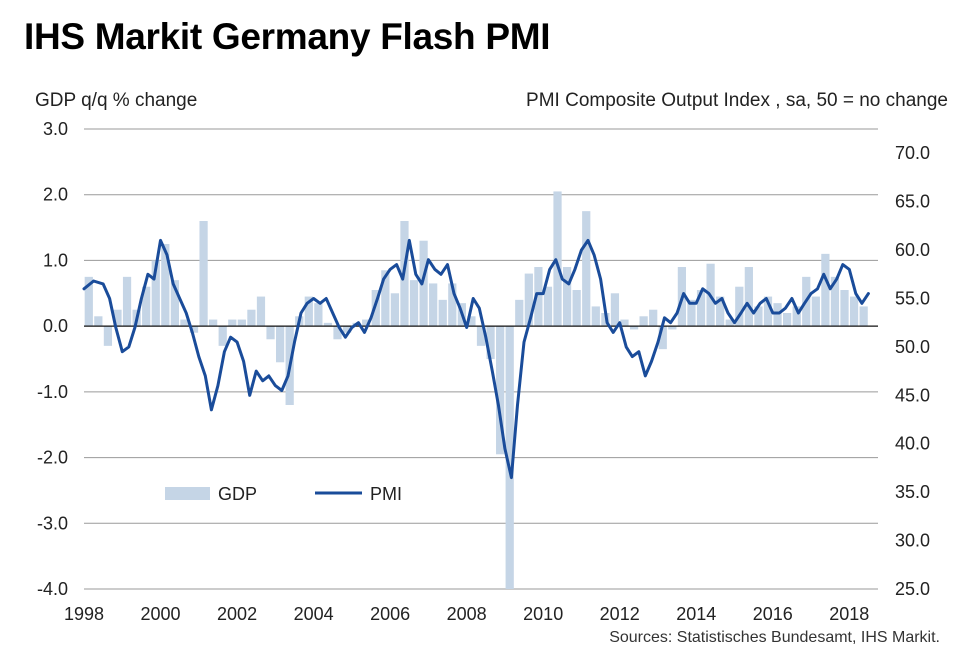 Image resolution: width=980 pixels, height=662 pixels. Describe the element at coordinates (849, 614) in the screenshot. I see `x-tick-label: 2018` at that location.